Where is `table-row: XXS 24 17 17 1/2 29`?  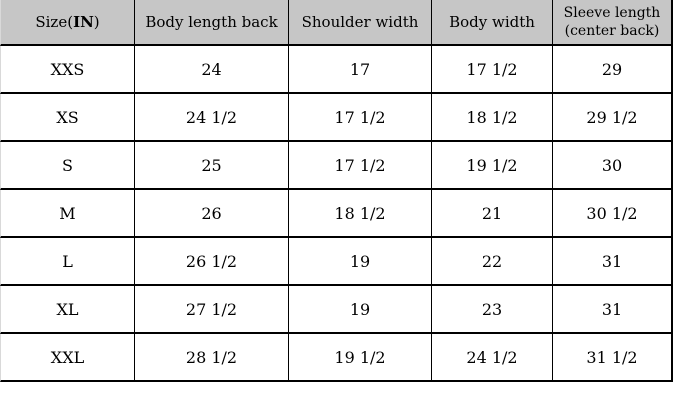
table-row: XXS 24 17 17 1/2 29 is located at coordinates (336, 70).